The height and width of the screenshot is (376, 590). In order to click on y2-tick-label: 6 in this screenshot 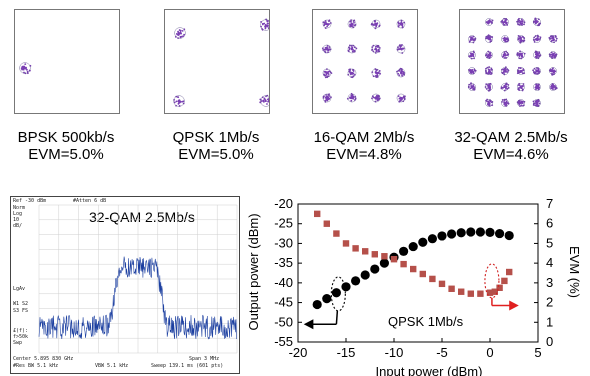, I will do `click(549, 223)`.